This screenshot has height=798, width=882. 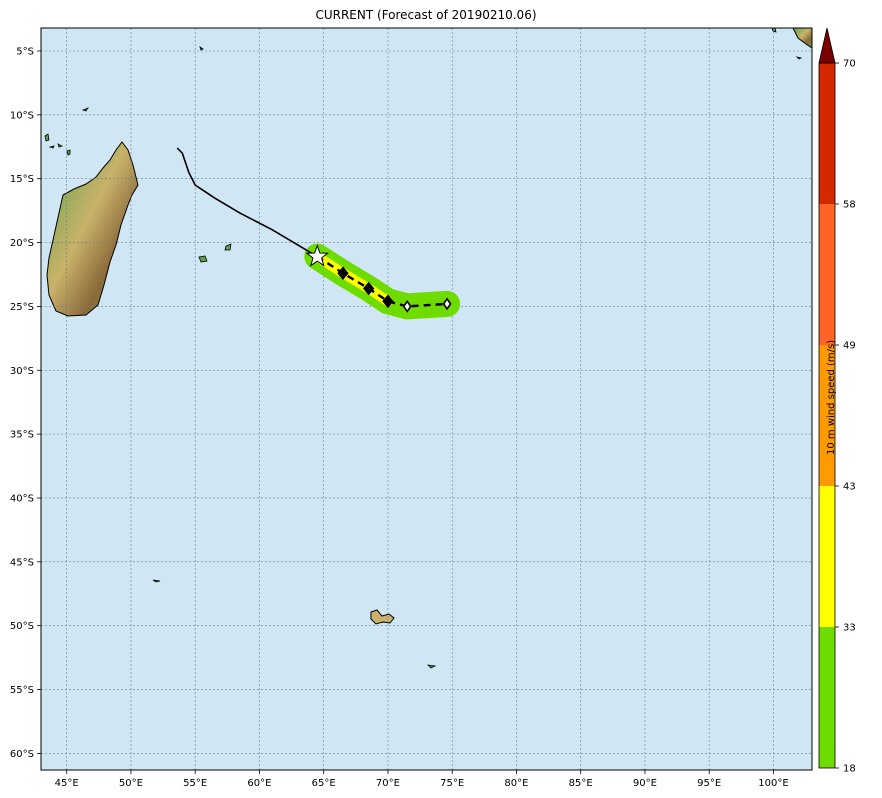 What do you see at coordinates (831, 397) in the screenshot?
I see `colorbar-axis-label: 10 m wind speed (m/s)` at bounding box center [831, 397].